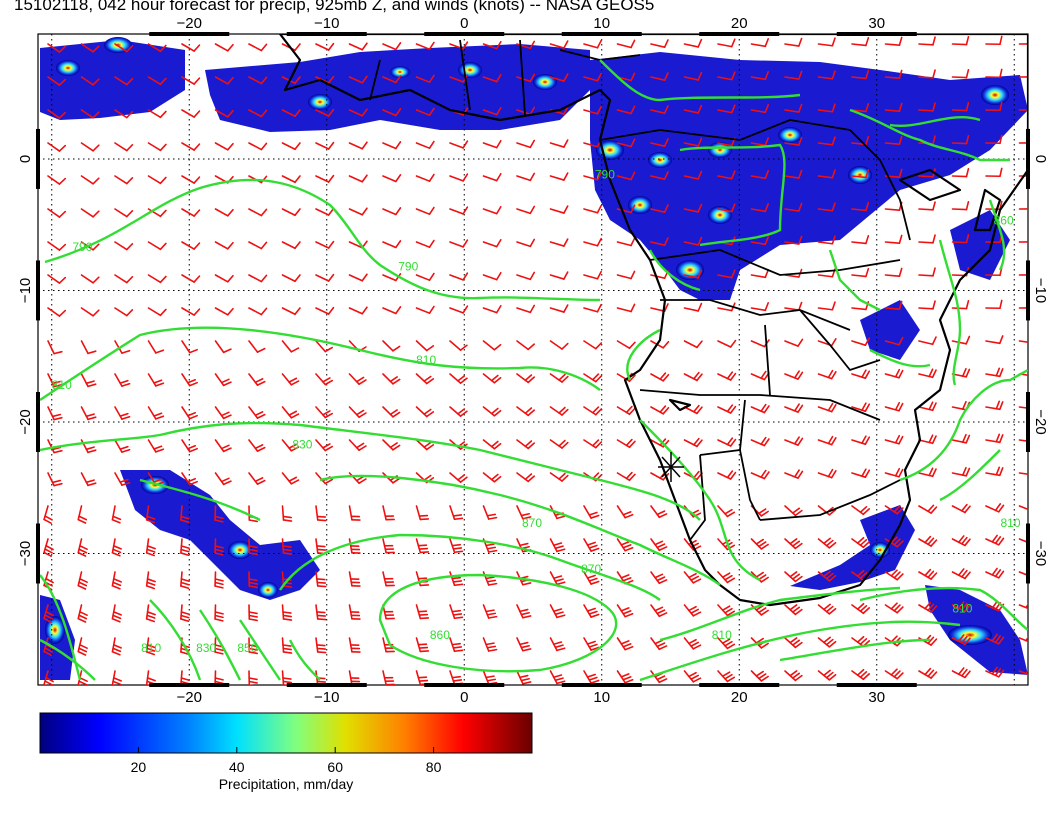  I want to click on colorbar-tick-label: 80, so click(434, 767).